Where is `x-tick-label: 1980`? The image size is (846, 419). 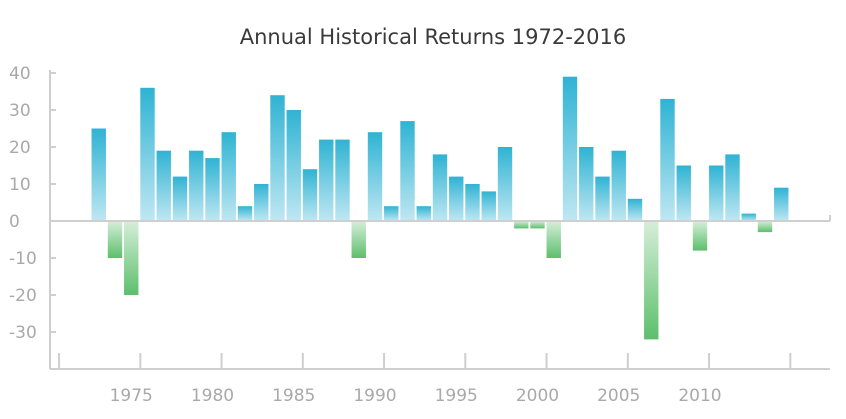 x-tick-label: 1980 is located at coordinates (212, 396).